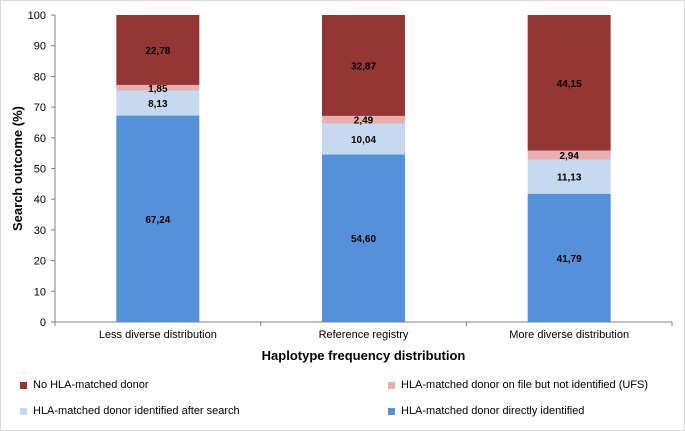 The width and height of the screenshot is (685, 431). I want to click on data-label: 44,15, so click(569, 84).